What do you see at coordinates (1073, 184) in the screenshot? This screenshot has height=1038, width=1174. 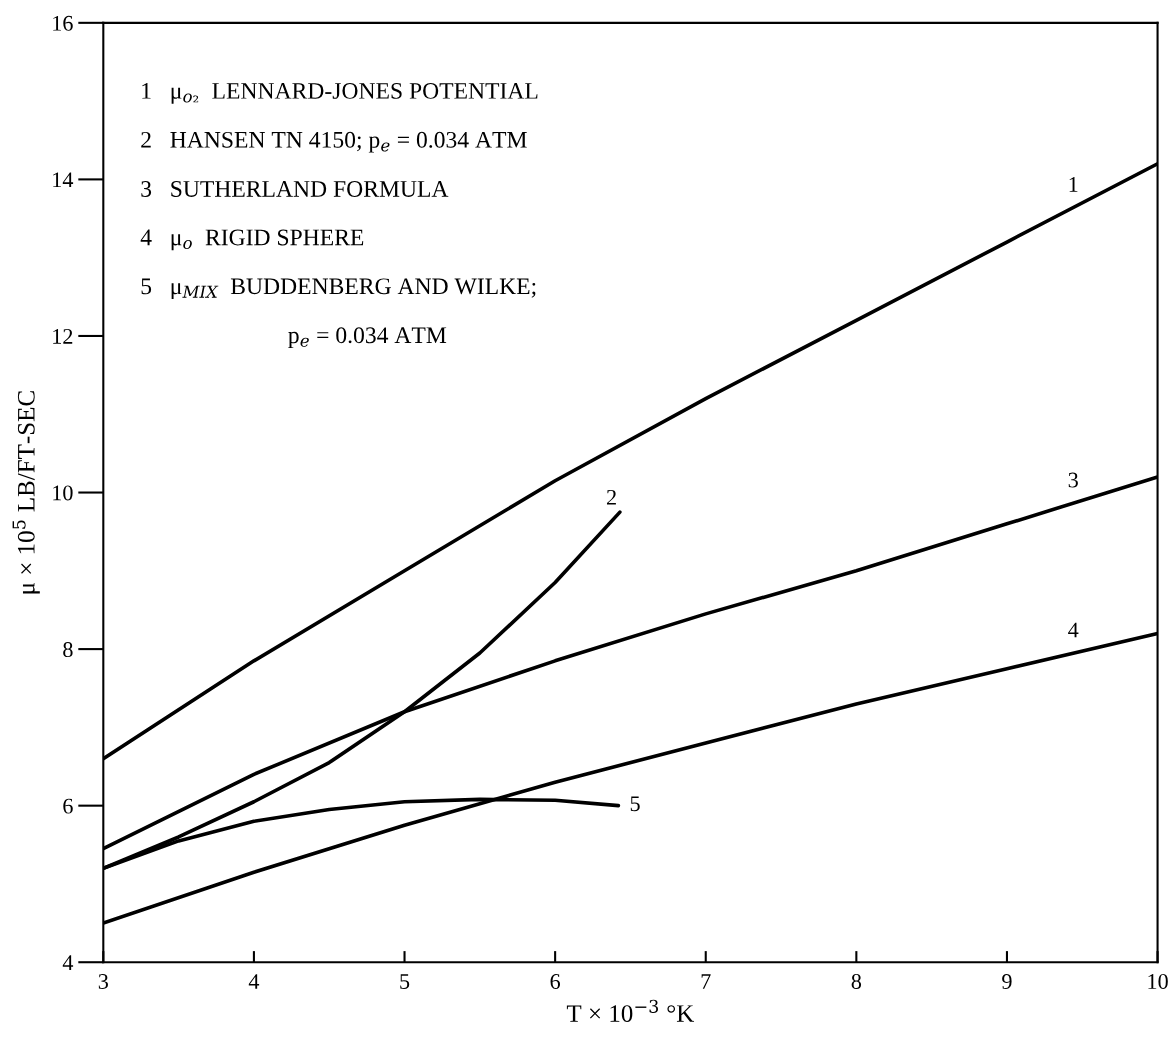 I see `series-label: 1` at bounding box center [1073, 184].